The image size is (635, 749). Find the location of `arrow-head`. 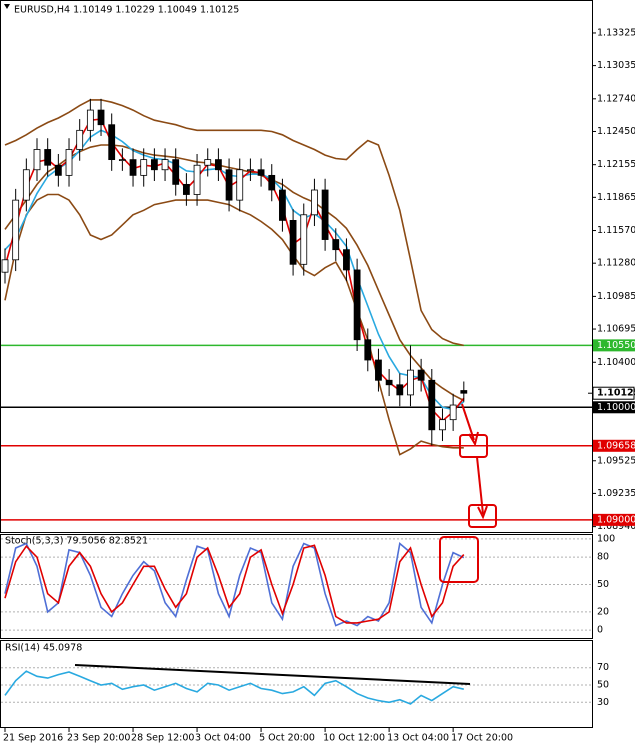

arrow-head is located at coordinates (482, 512).